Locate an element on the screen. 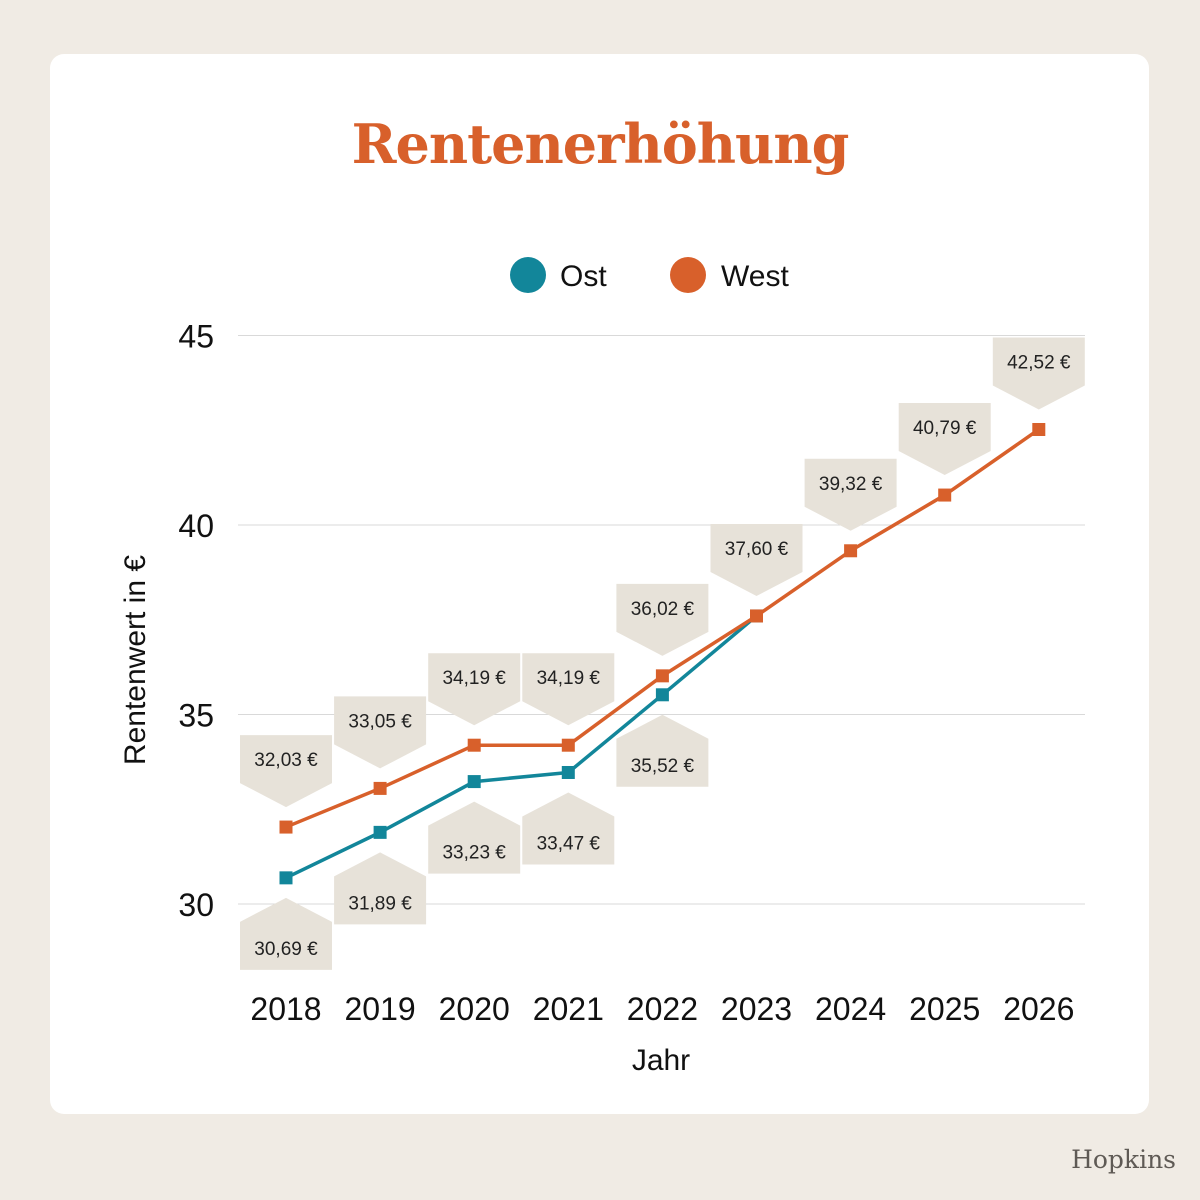 Image resolution: width=1200 pixels, height=1200 pixels. legend-marker-west is located at coordinates (688, 275).